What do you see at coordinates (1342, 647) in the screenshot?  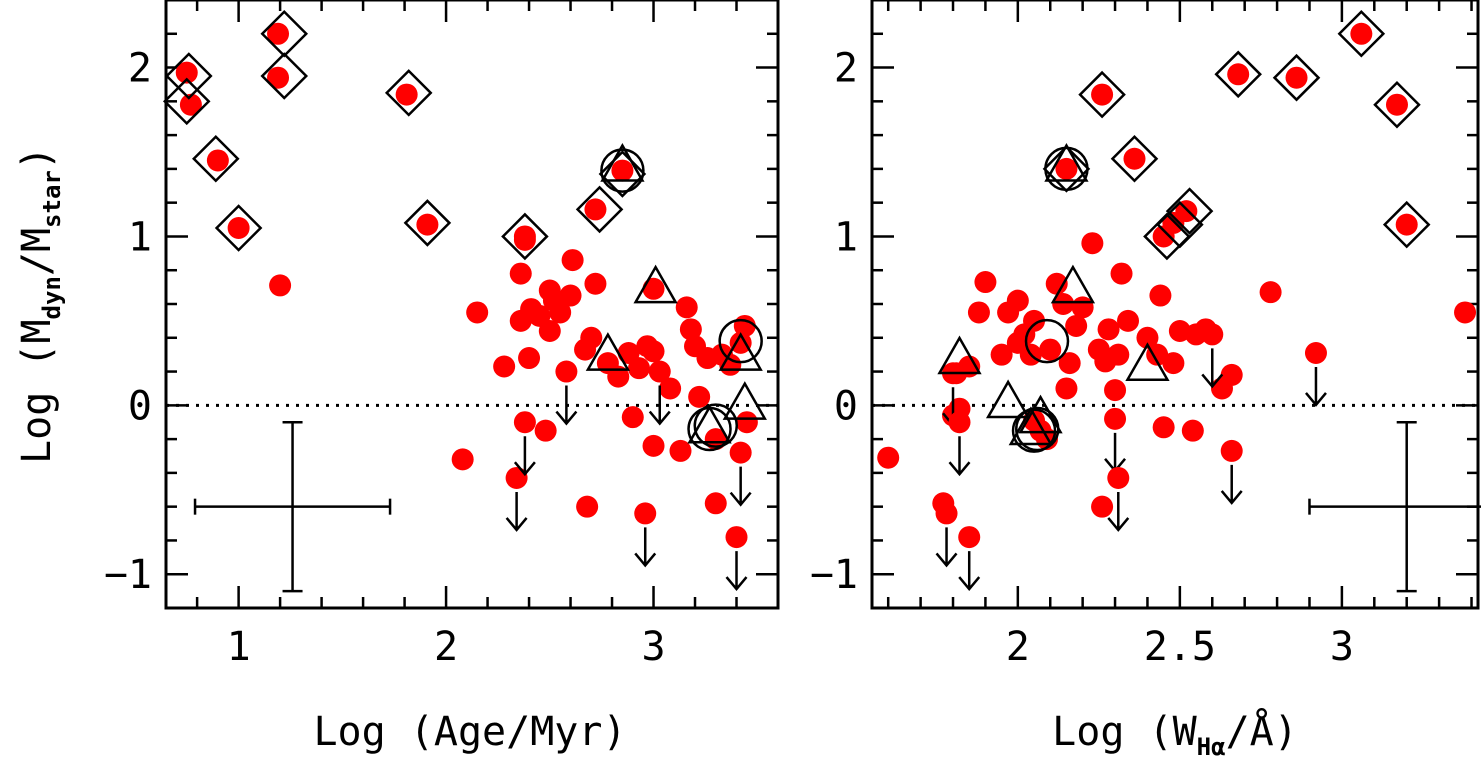 I see `x-tick-label: 3` at bounding box center [1342, 647].